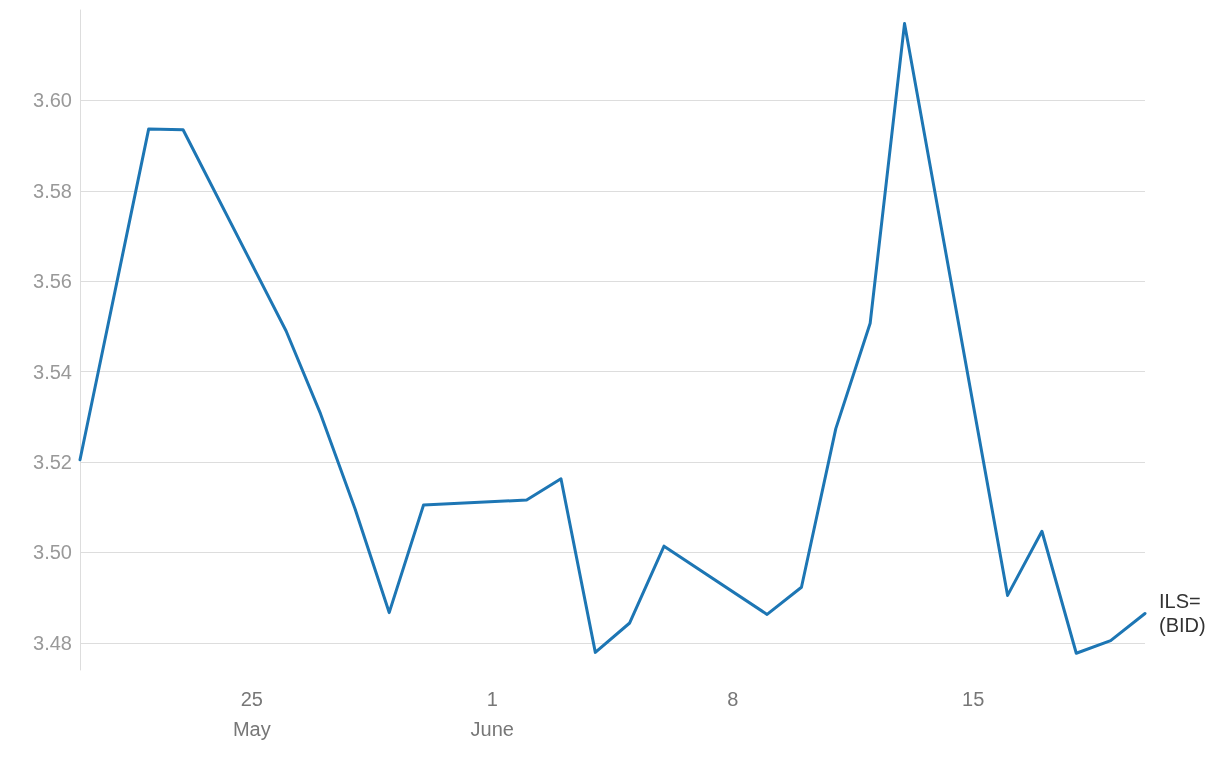 This screenshot has width=1220, height=760. What do you see at coordinates (251, 714) in the screenshot?
I see `x-tick-label: 25 May` at bounding box center [251, 714].